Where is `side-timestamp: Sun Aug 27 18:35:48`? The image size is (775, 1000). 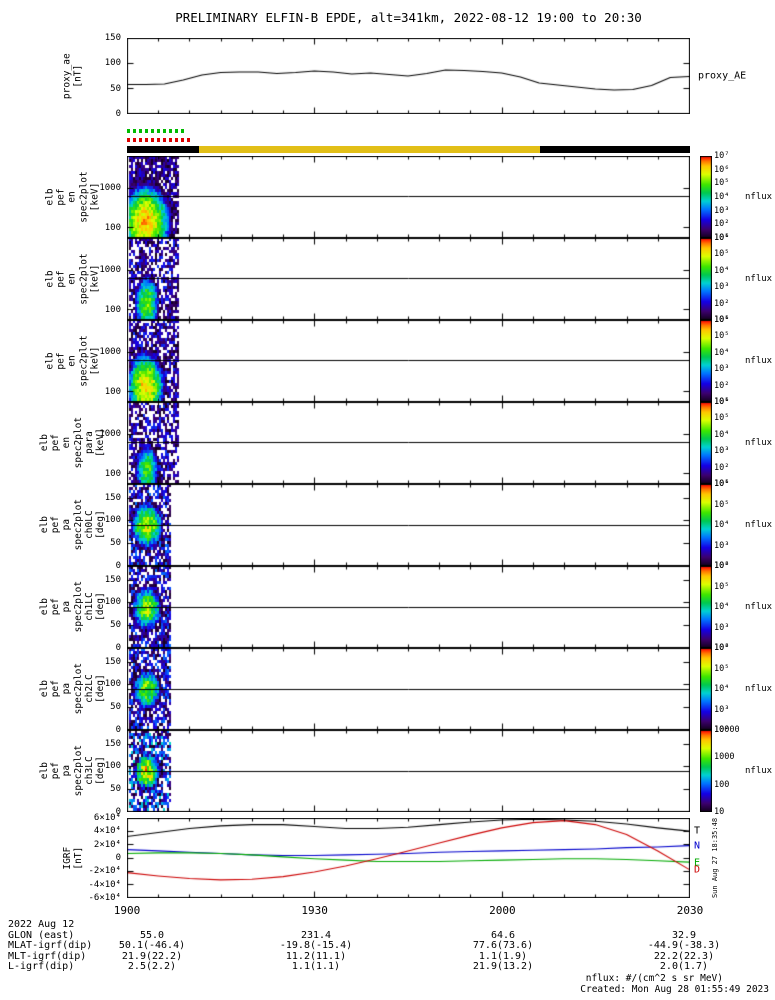 side-timestamp: Sun Aug 27 18:35:48 is located at coordinates (715, 858).